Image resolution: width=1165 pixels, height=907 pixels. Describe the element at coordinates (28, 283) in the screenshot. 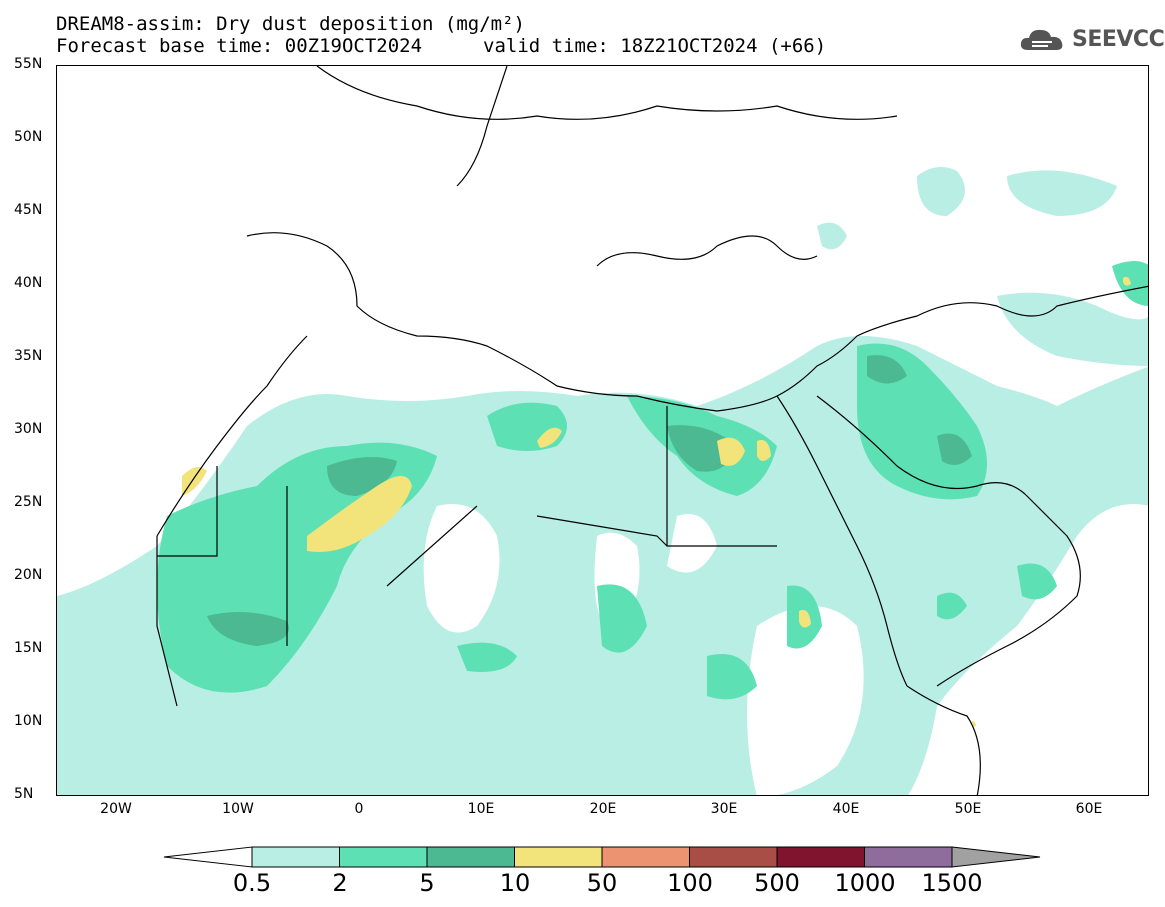

I see `lat-label: 40N` at that location.